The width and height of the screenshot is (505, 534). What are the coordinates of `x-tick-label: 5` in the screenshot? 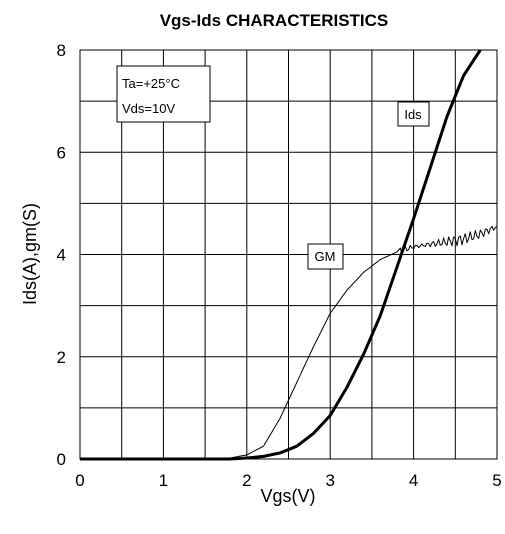 It's located at (496, 480).